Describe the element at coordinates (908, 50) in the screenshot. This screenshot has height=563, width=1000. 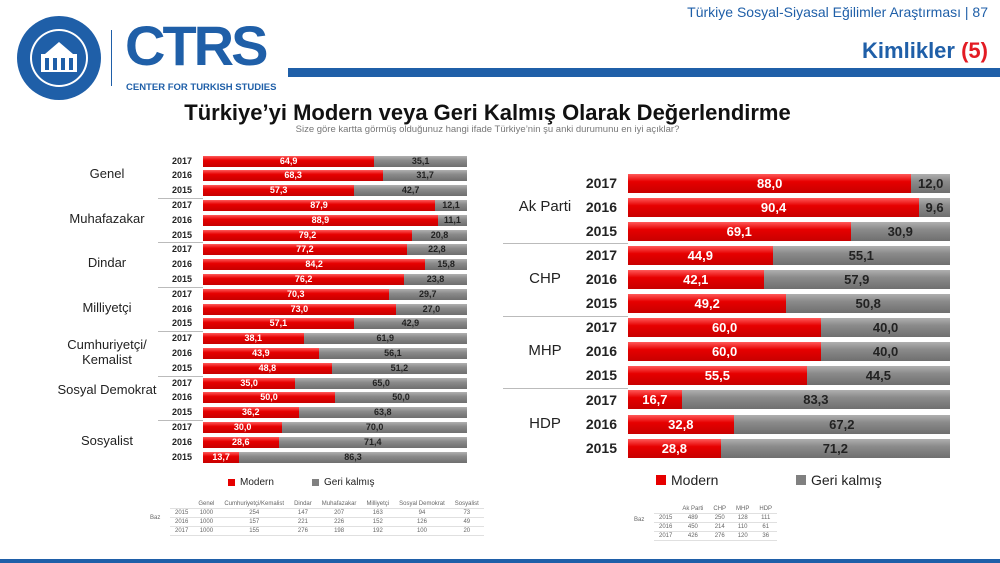
I see `section-title-text: Kimlikler` at that location.